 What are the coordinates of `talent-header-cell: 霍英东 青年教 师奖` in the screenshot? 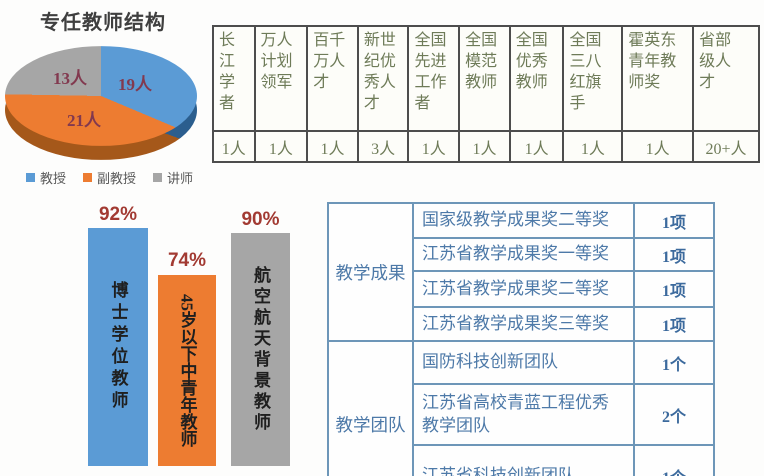 It's located at (658, 78).